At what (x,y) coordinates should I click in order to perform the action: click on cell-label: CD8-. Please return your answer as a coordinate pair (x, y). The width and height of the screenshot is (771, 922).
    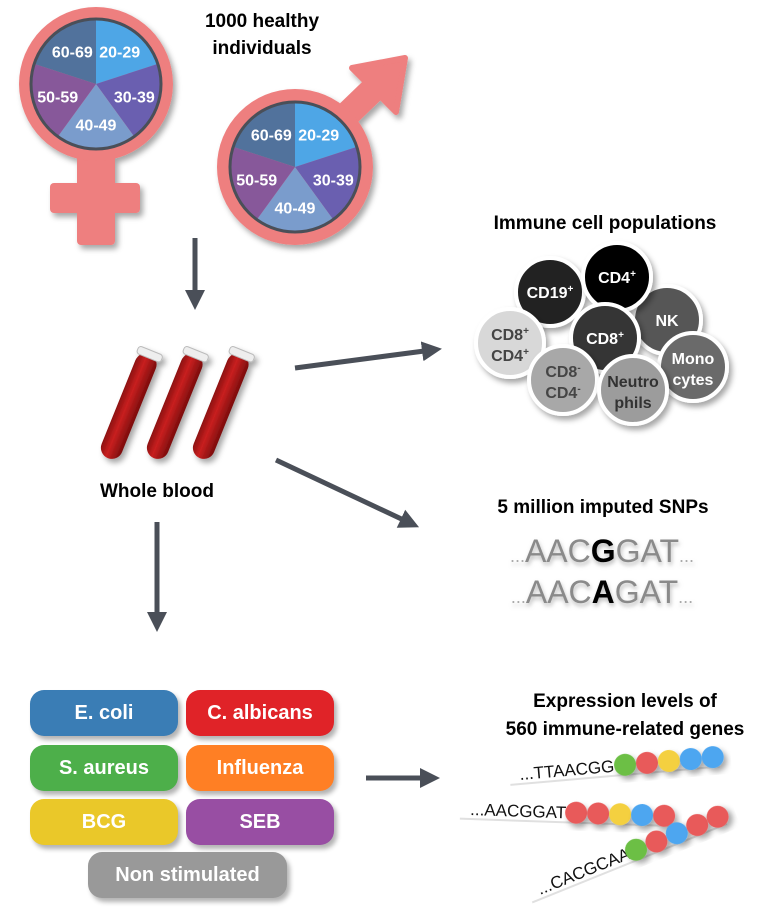
    Looking at the image, I should click on (562, 372).